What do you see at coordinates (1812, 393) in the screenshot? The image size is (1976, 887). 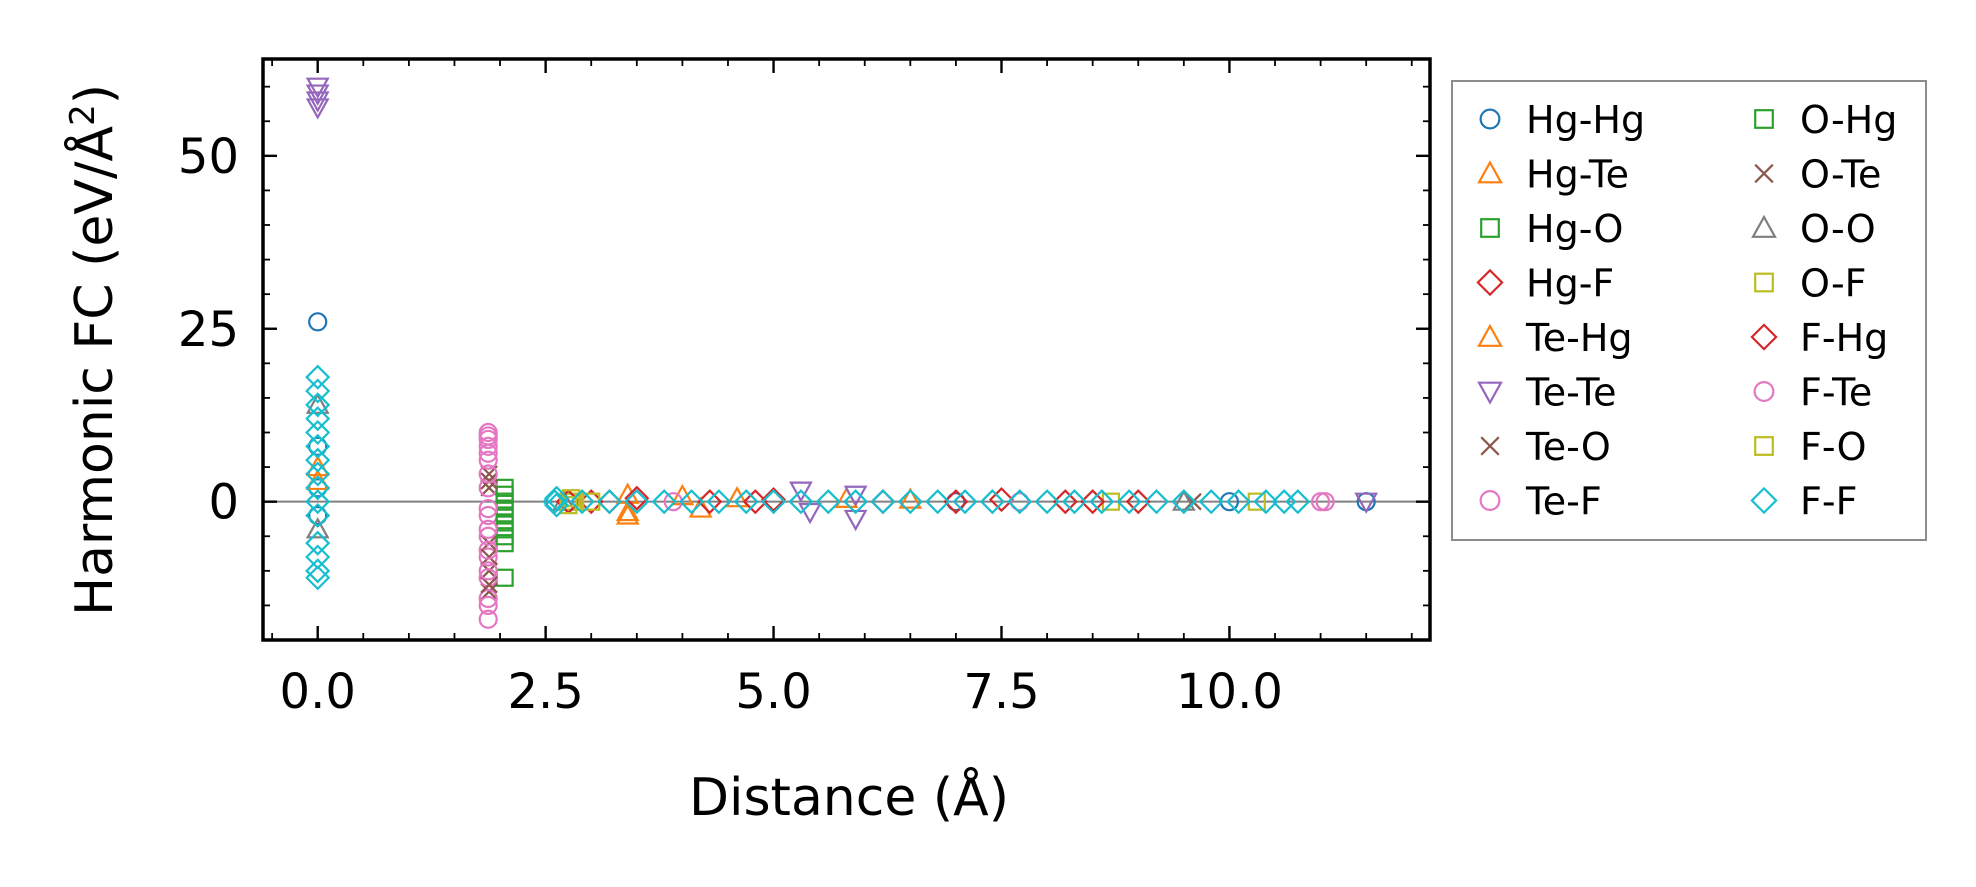 I see `legend-item: F-Te` at bounding box center [1812, 393].